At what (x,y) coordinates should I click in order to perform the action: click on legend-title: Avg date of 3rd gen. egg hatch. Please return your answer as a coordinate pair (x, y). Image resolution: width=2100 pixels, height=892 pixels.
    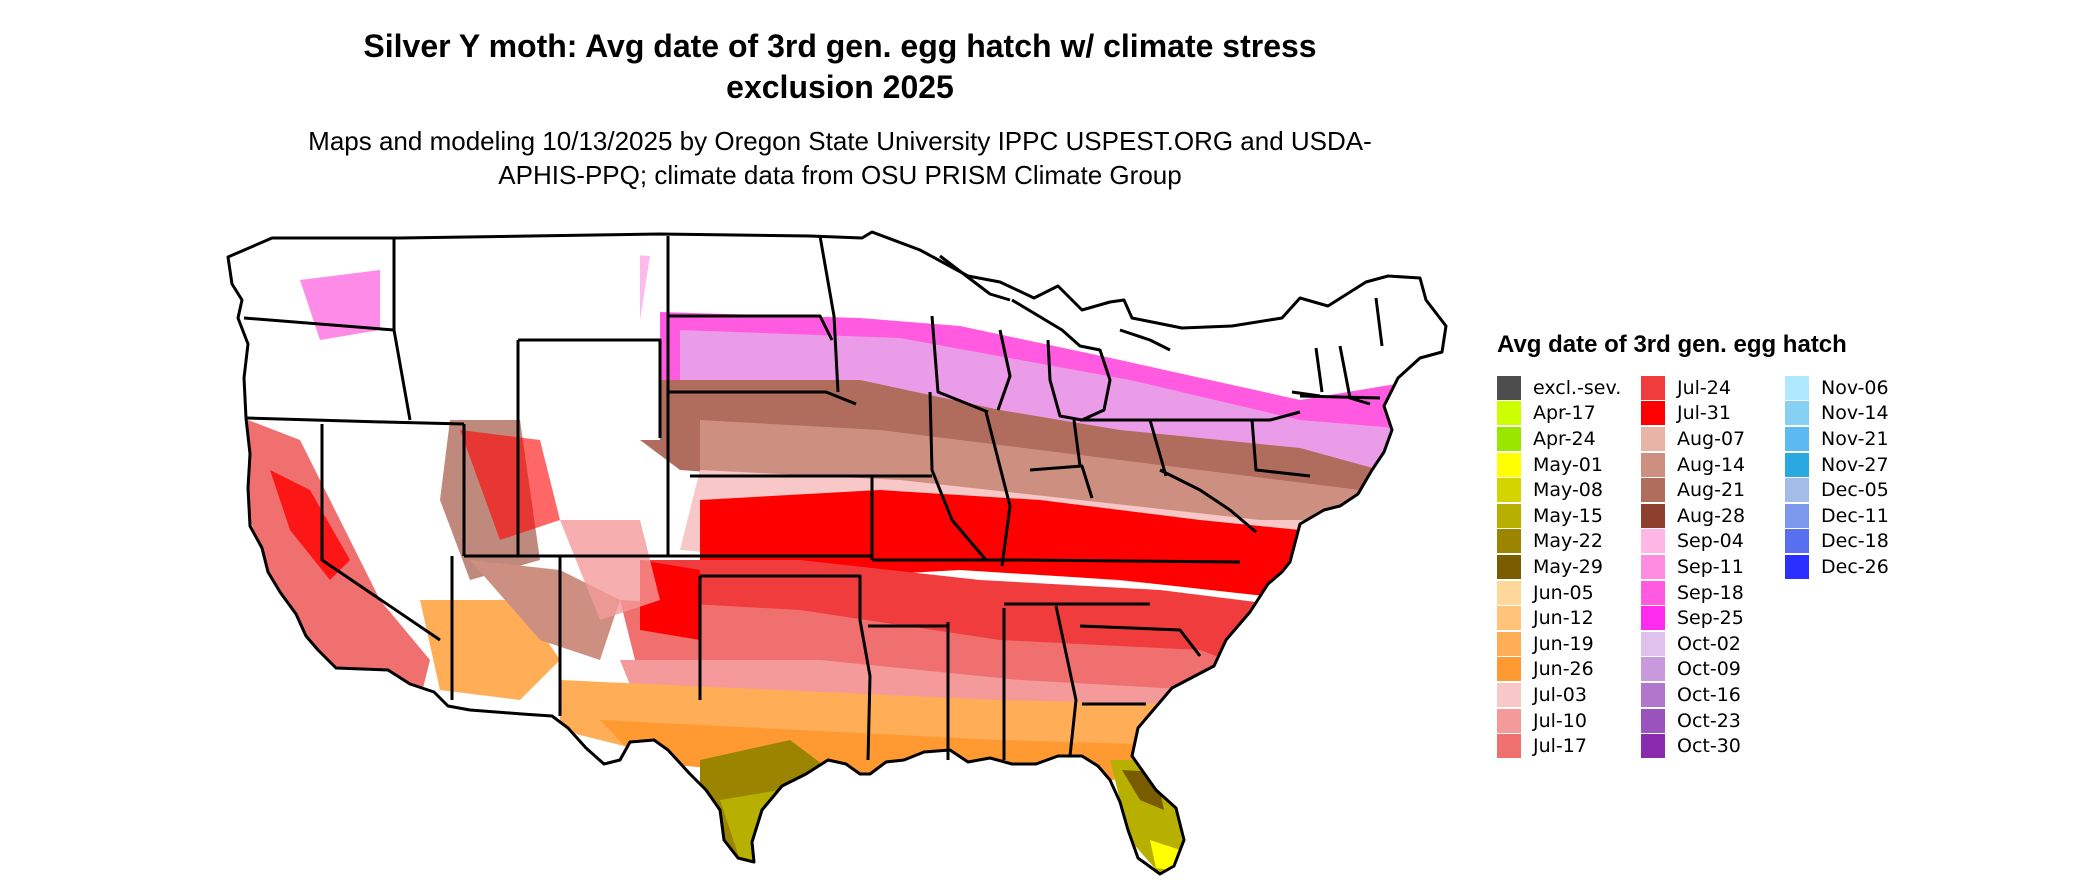
    Looking at the image, I should click on (1672, 344).